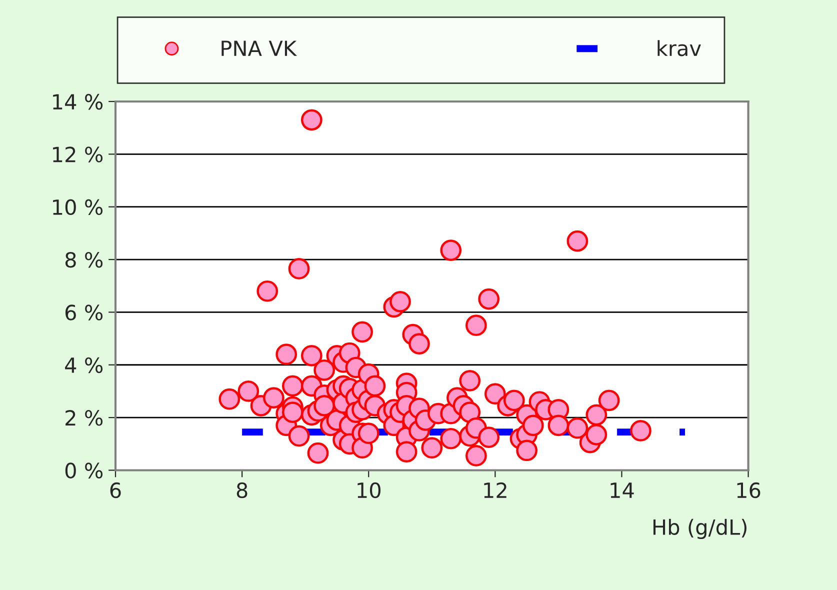 Image resolution: width=837 pixels, height=590 pixels. What do you see at coordinates (84, 365) in the screenshot?
I see `y-tick-label: 4 %` at bounding box center [84, 365].